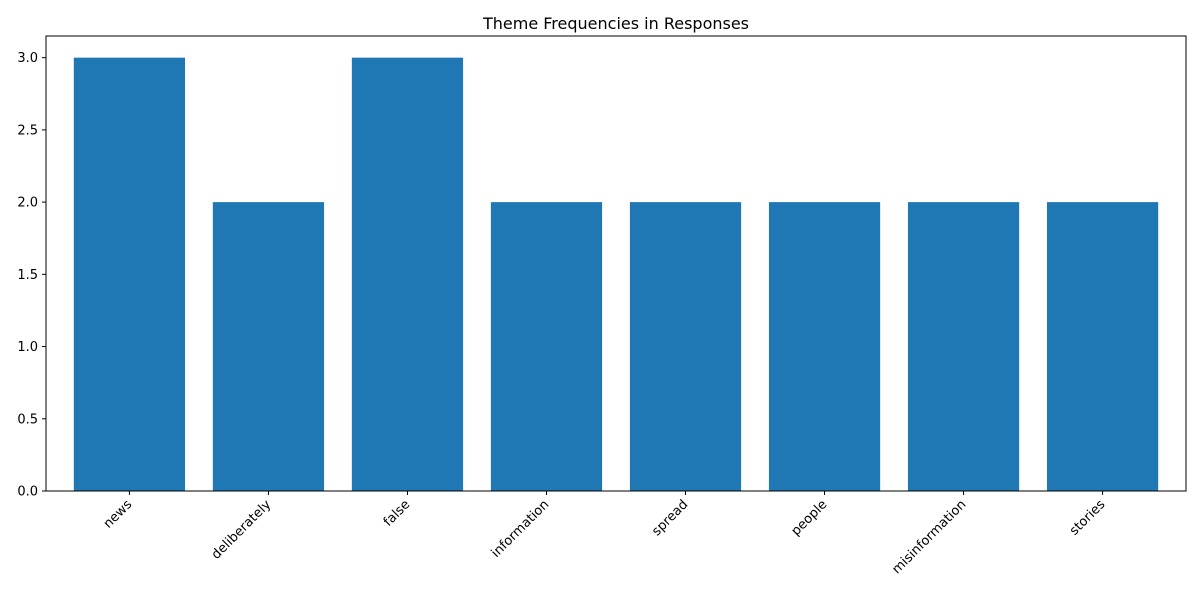 The height and width of the screenshot is (600, 1200). What do you see at coordinates (521, 529) in the screenshot?
I see `x-tick-label-information: information` at bounding box center [521, 529].